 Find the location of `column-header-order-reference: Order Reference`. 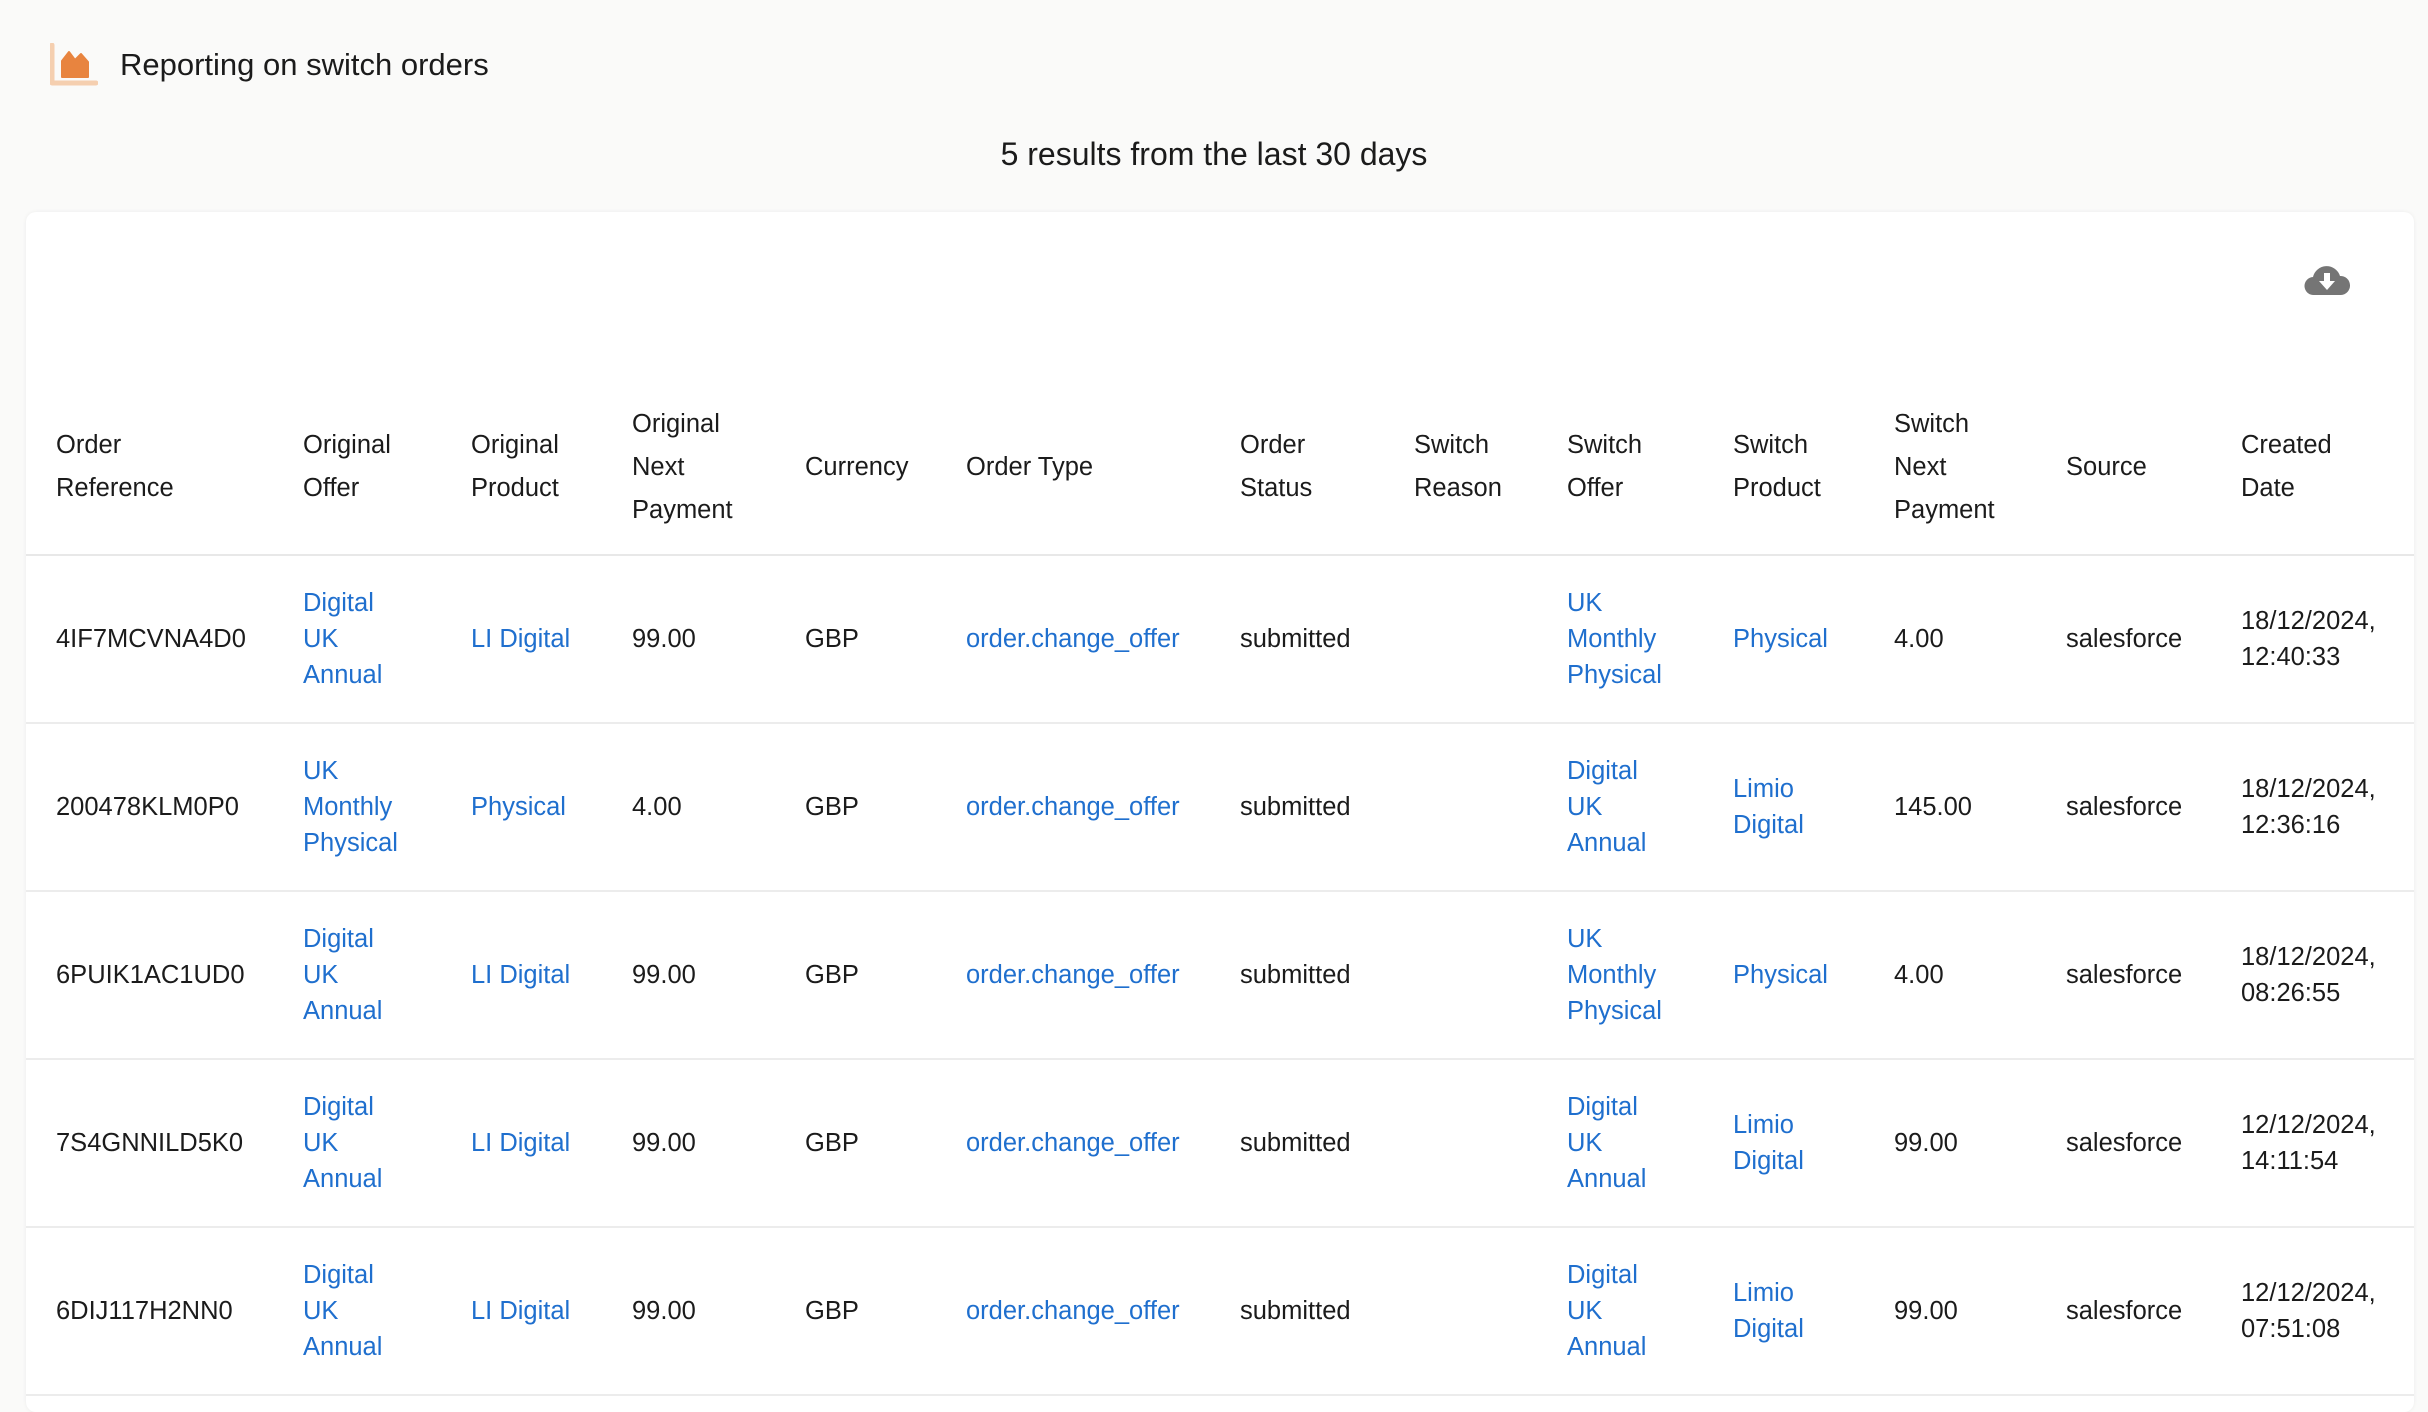

column-header-order-reference: Order Reference is located at coordinates (164, 468).